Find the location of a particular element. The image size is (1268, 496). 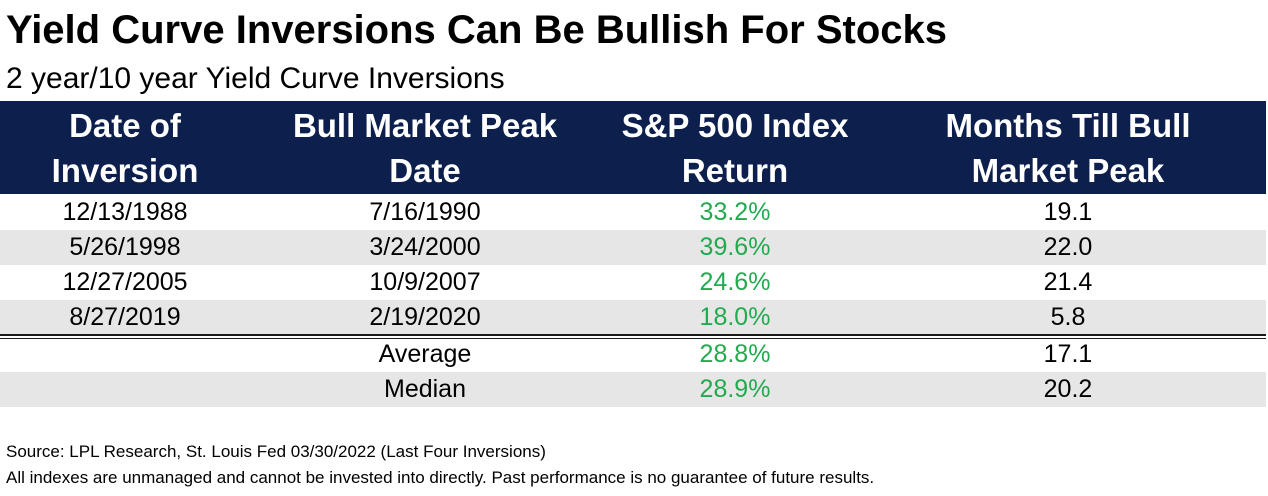

header-bull-market-peak-date: Bull Market Peak Date is located at coordinates (425, 147).